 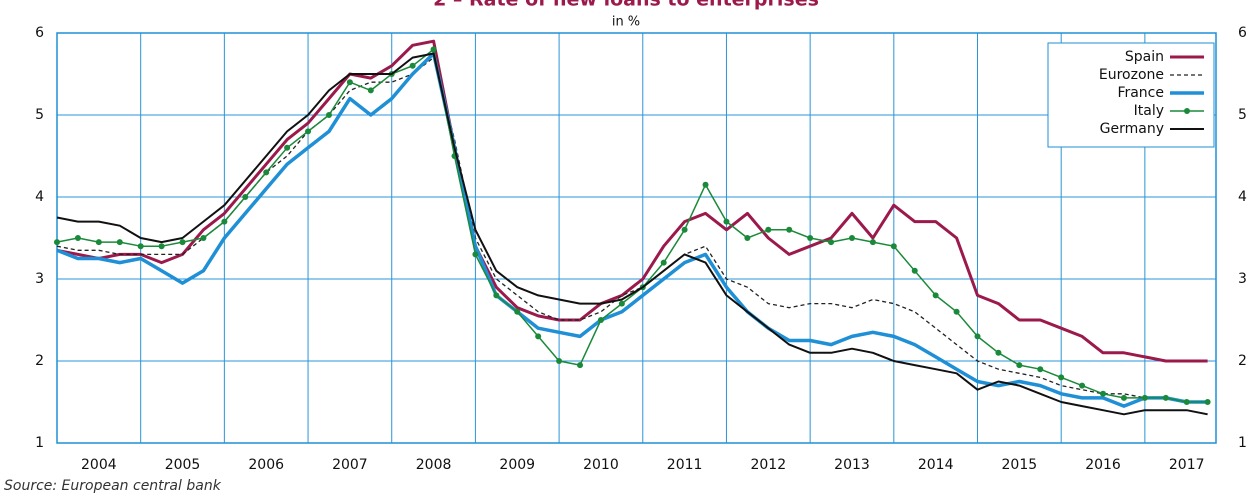 What do you see at coordinates (183, 465) in the screenshot?
I see `x-tick-label: 2005` at bounding box center [183, 465].